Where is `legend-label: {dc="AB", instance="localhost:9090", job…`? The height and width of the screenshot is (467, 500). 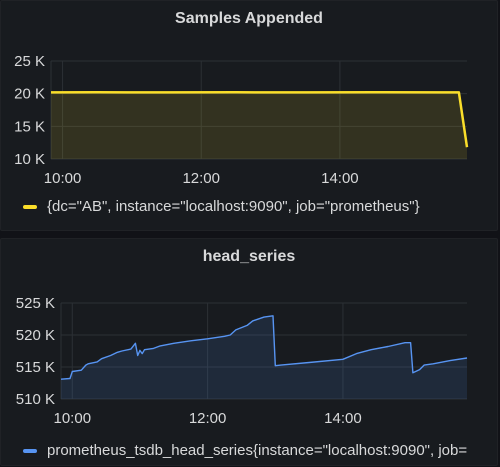 legend-label: {dc="AB", instance="localhost:9090", job… is located at coordinates (233, 206).